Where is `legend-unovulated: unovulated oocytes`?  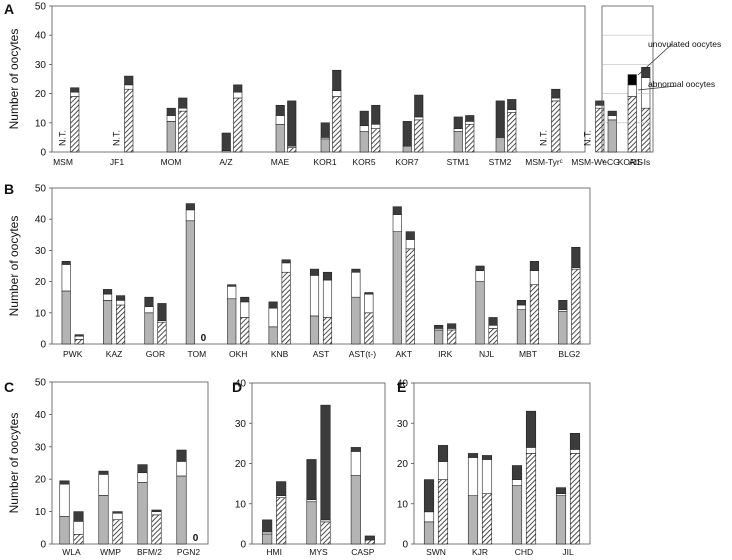 legend-unovulated: unovulated oocytes is located at coordinates (684, 44).